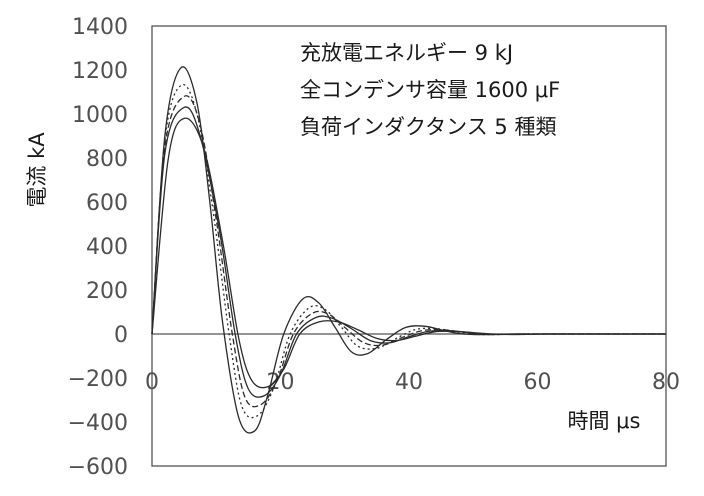 The width and height of the screenshot is (704, 496). I want to click on x-tick-label: 0, so click(152, 382).